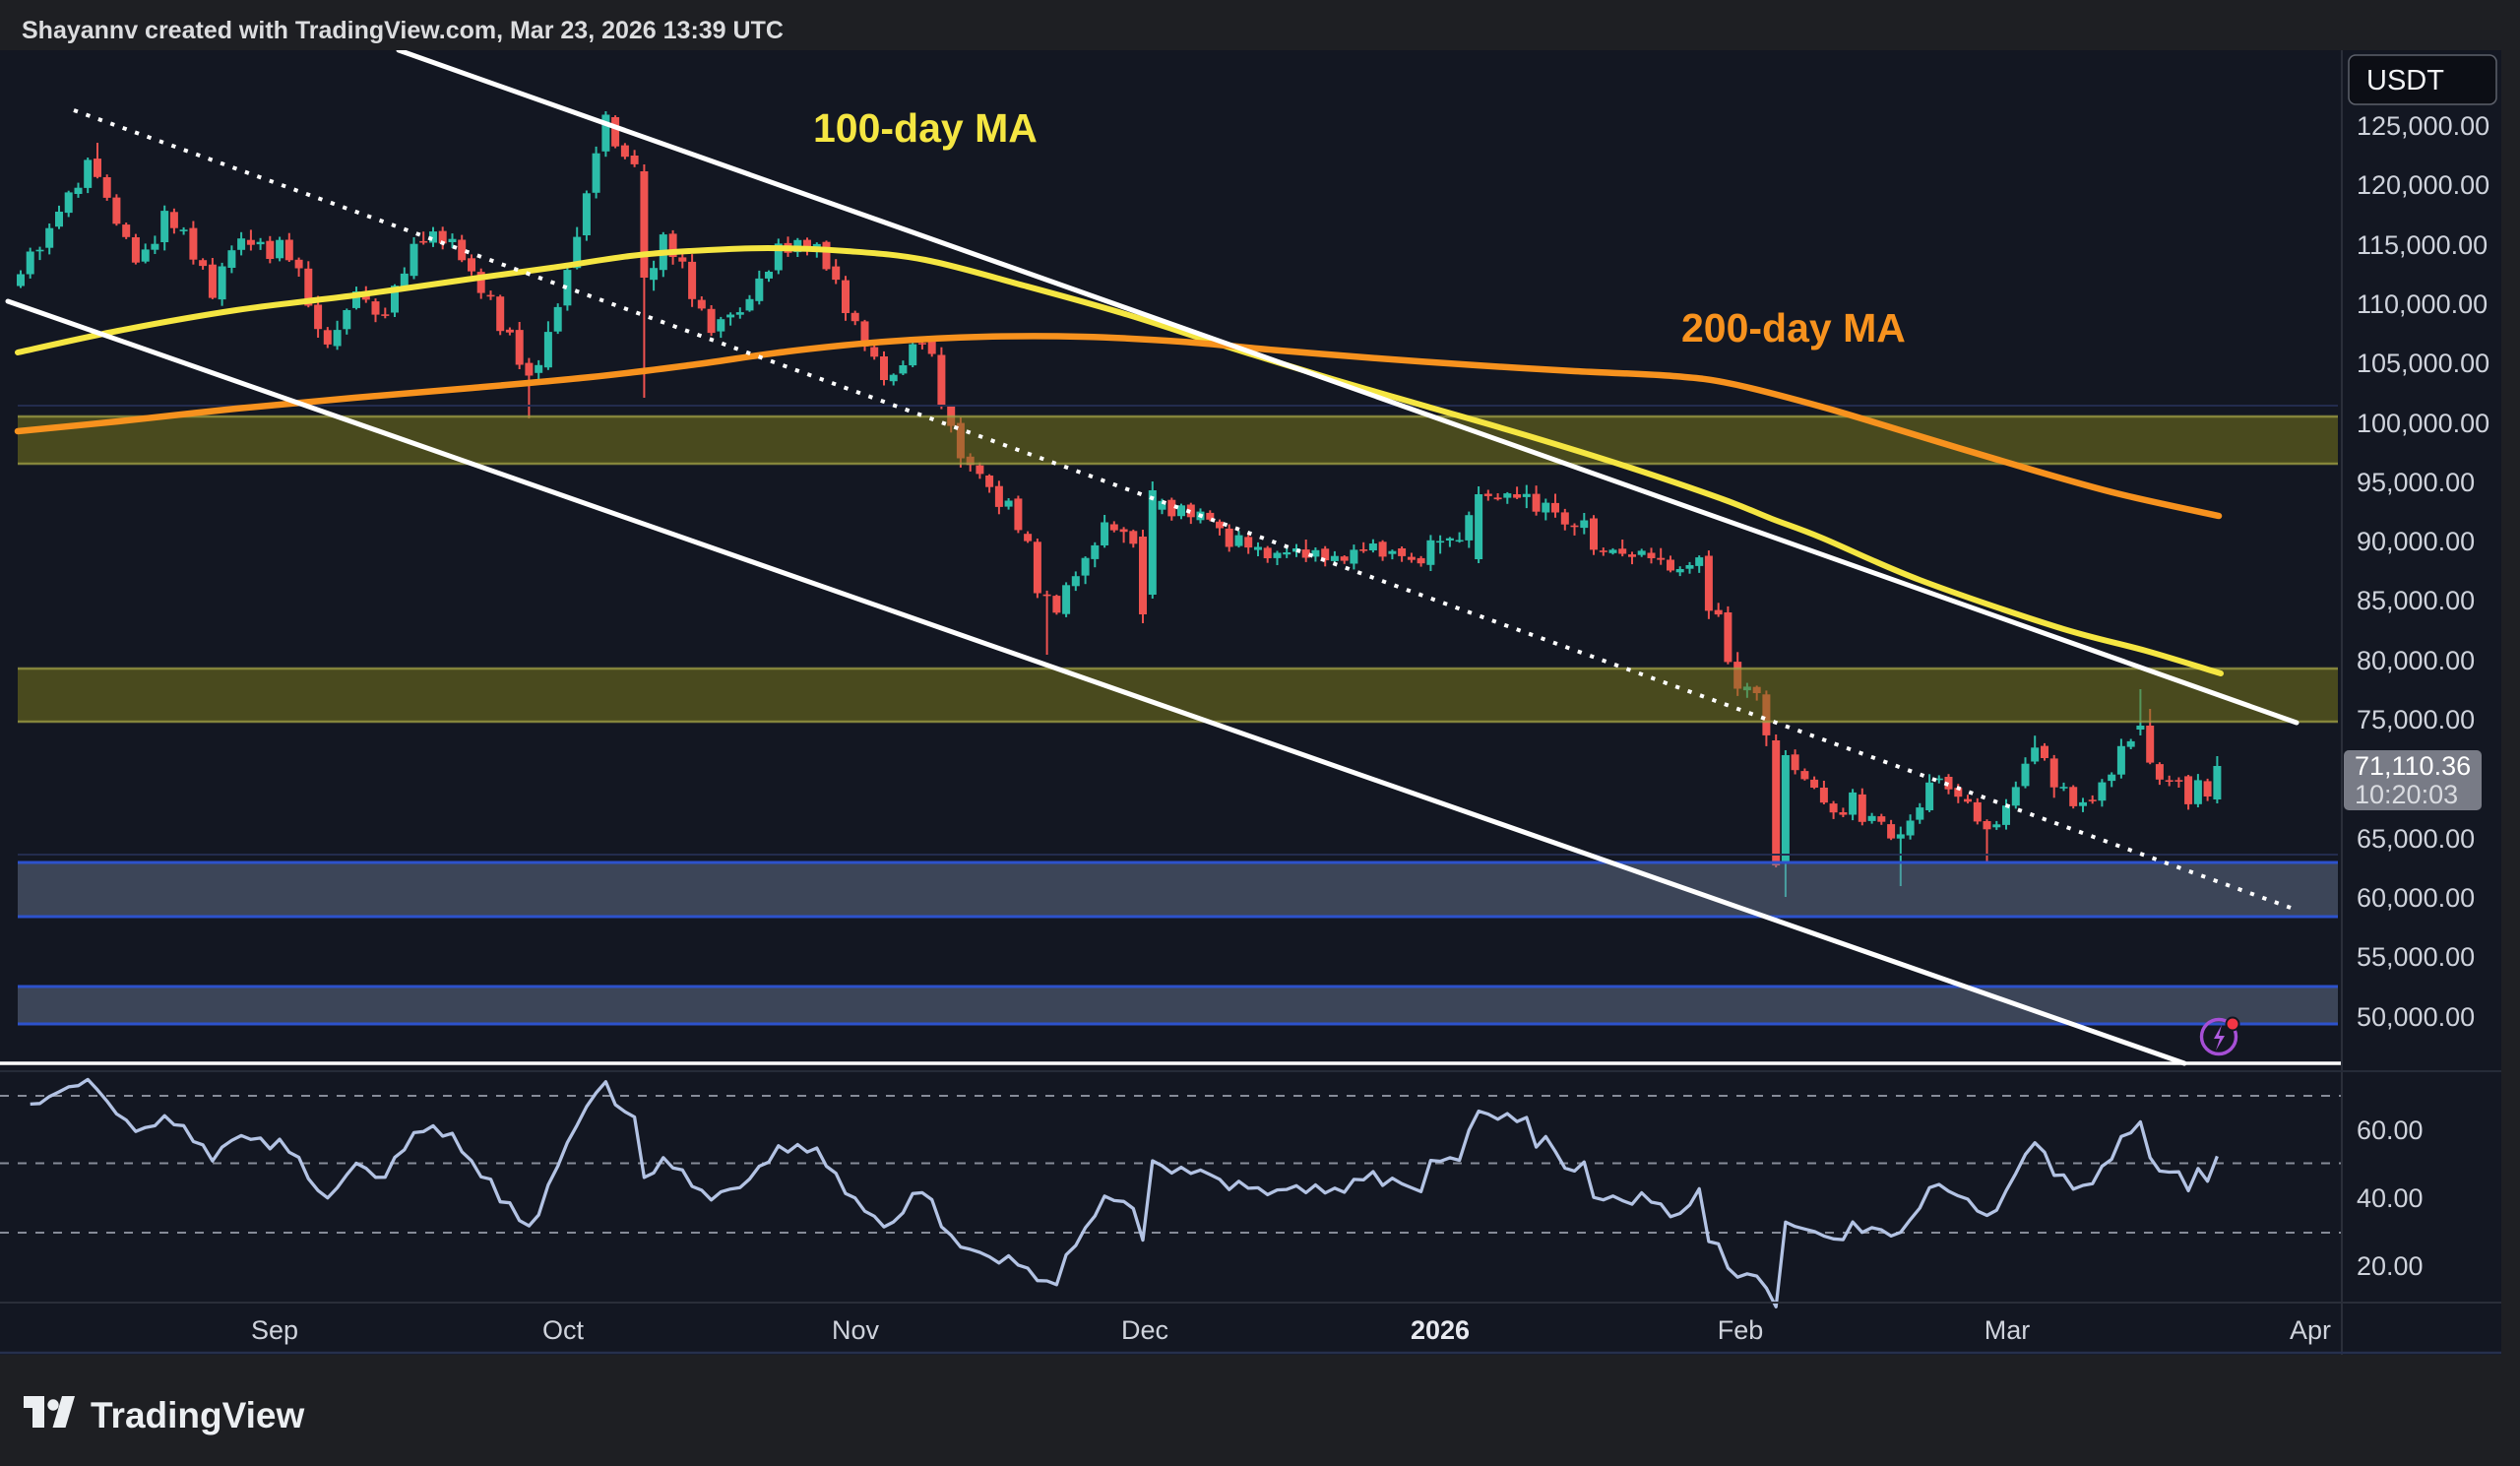 This screenshot has height=1466, width=2520. Describe the element at coordinates (2423, 126) in the screenshot. I see `svg-text: 125,000.00` at that location.